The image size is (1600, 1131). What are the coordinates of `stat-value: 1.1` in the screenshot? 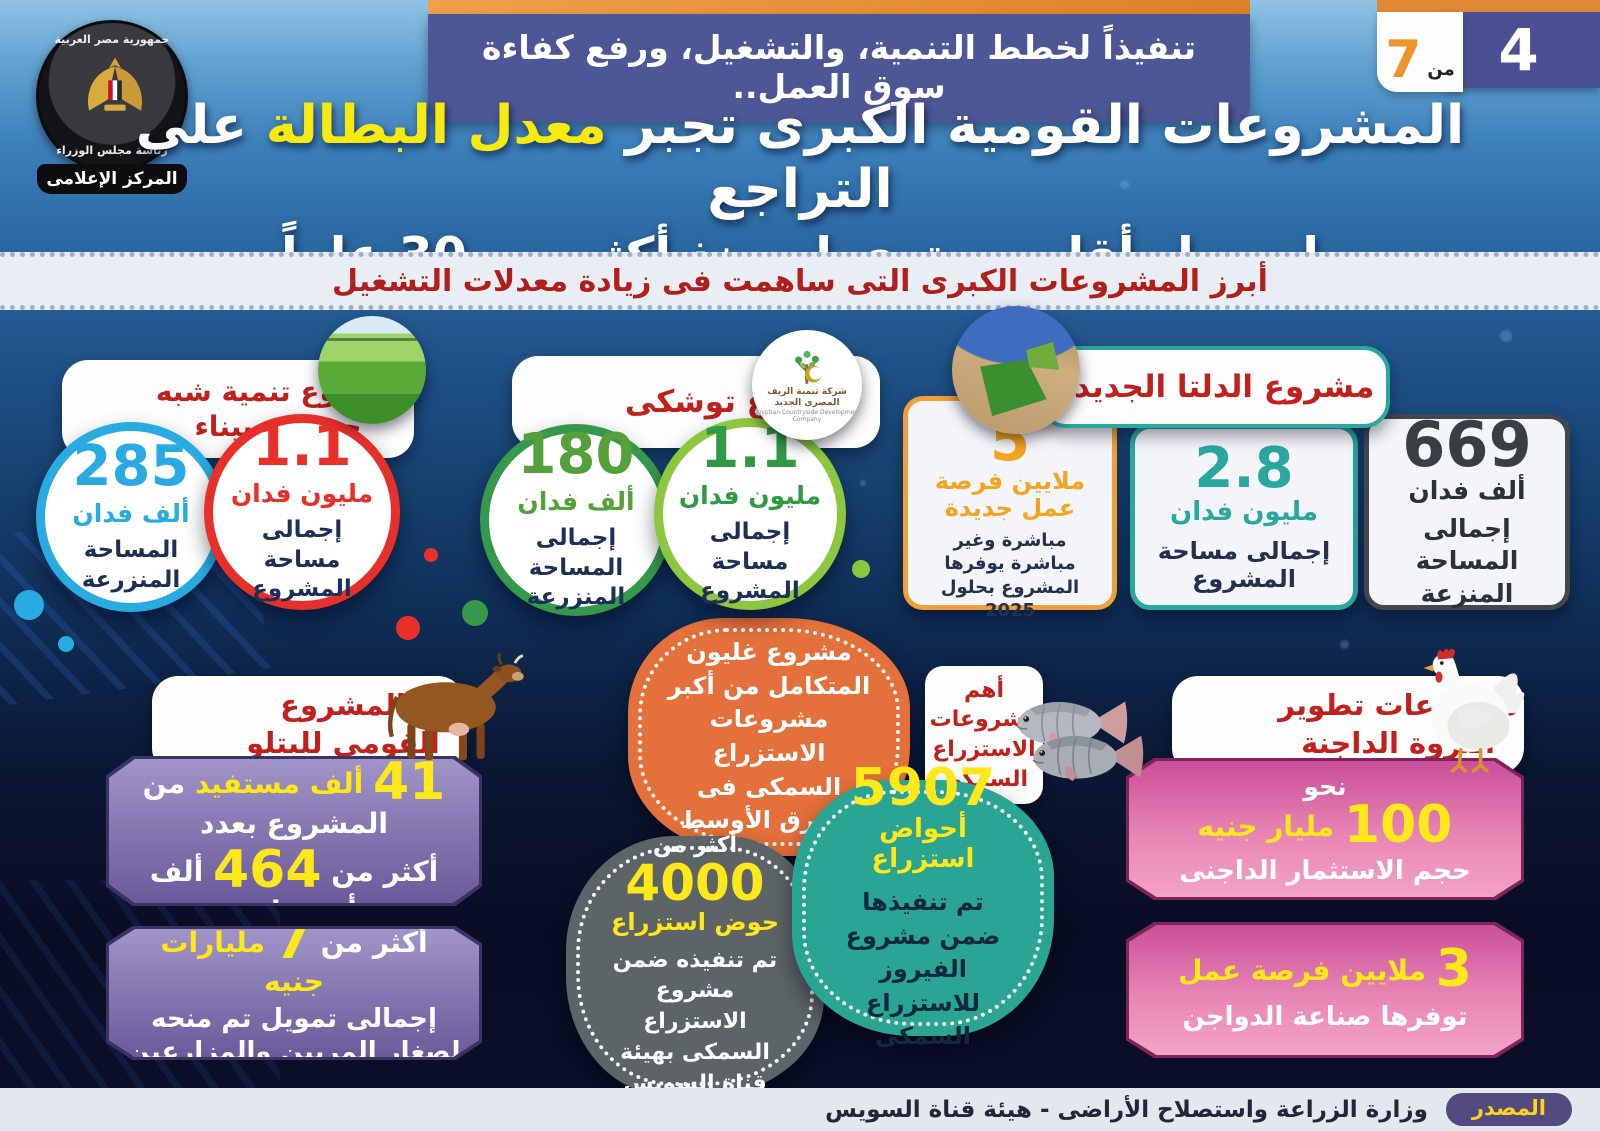 It's located at (302, 446).